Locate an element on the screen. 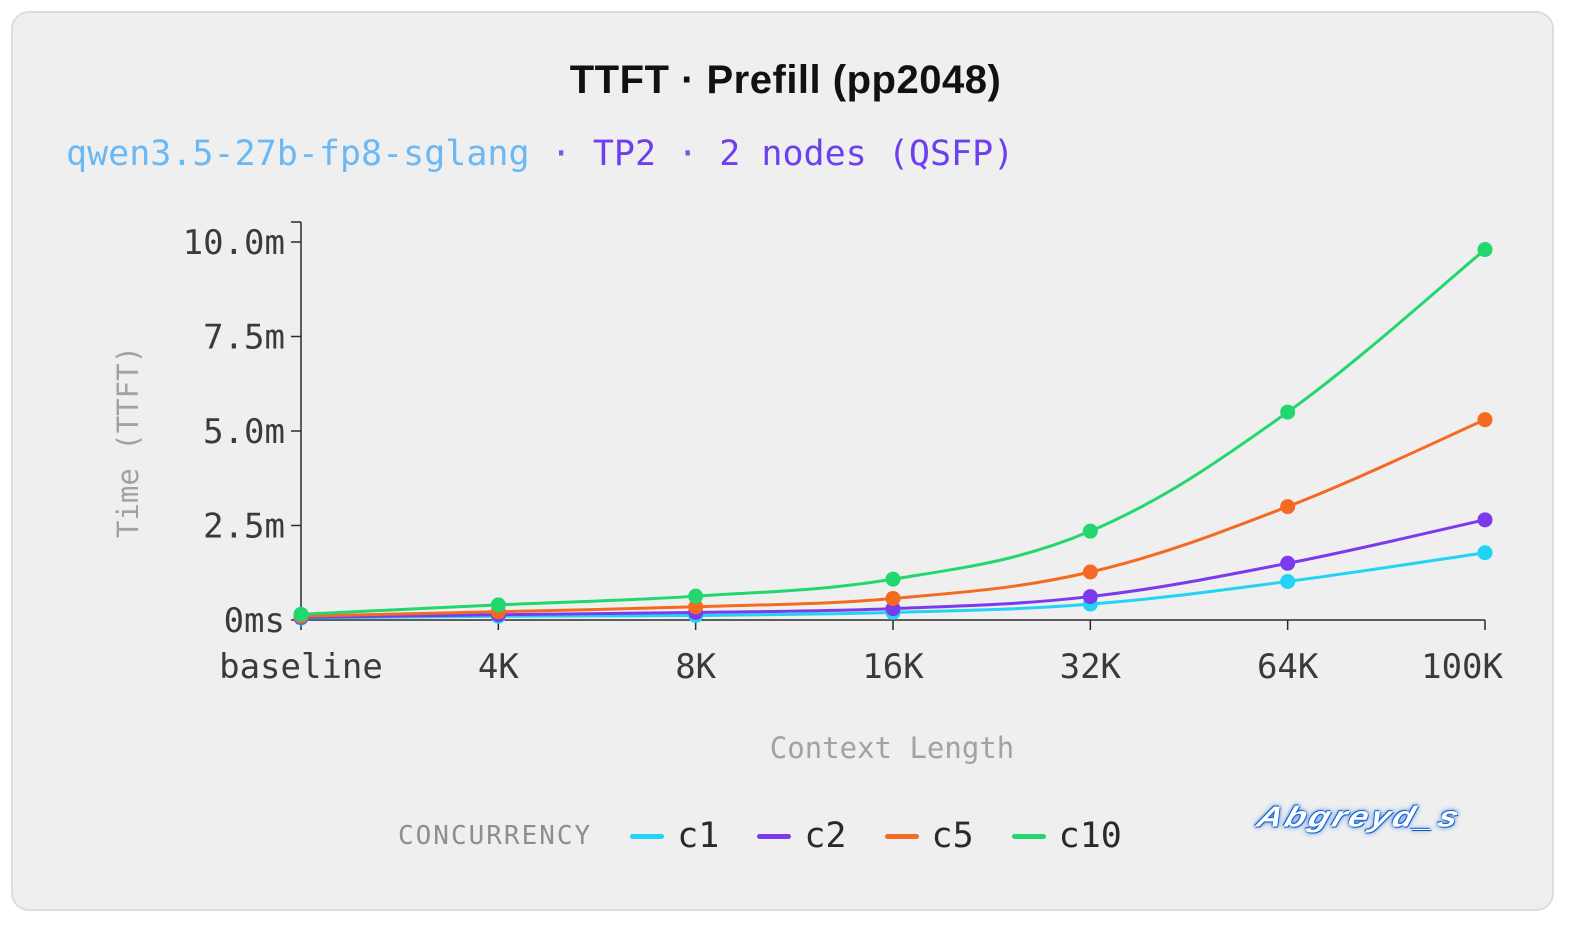 The image size is (1571, 926). legend-item-c1: c1 is located at coordinates (674, 836).